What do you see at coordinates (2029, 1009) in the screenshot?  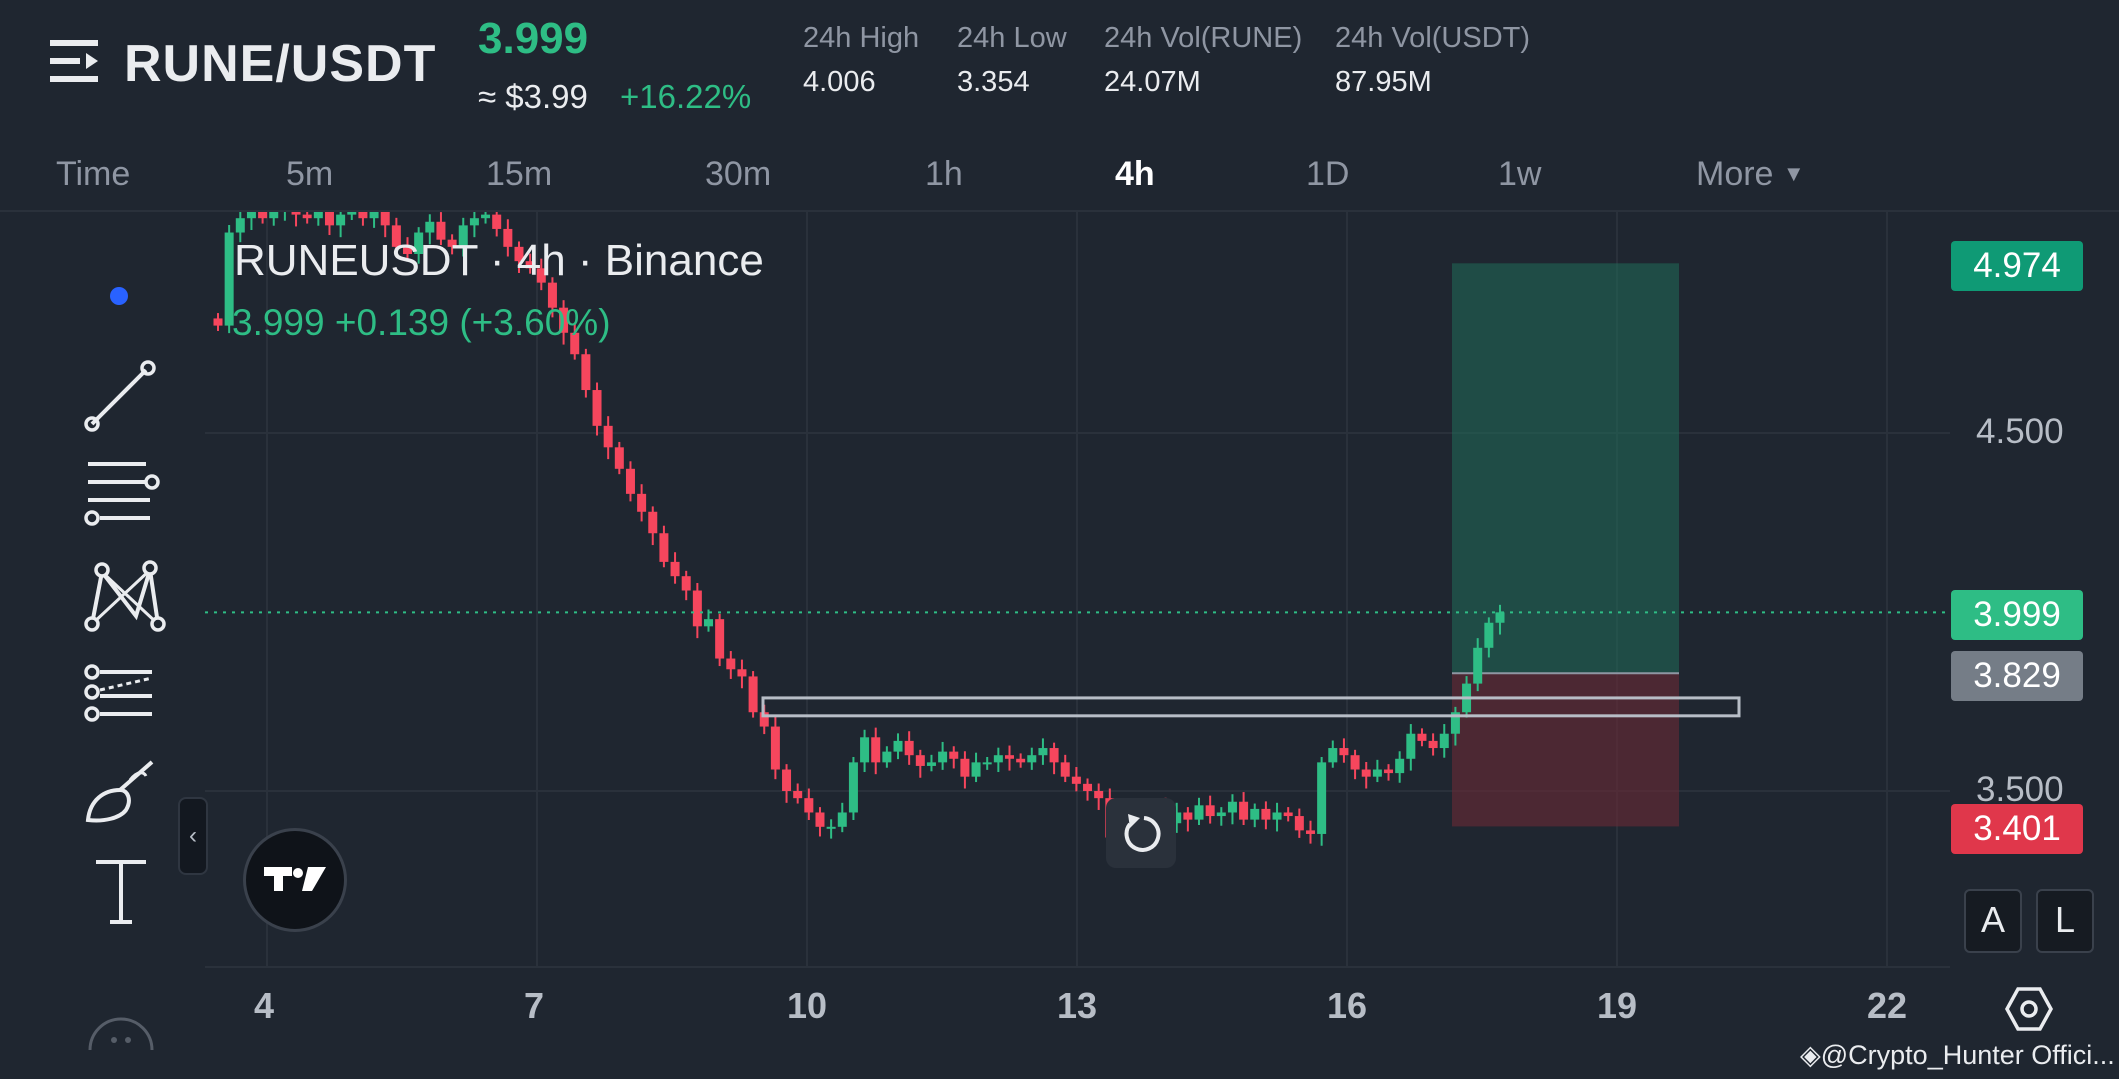 I see `settings-icon` at bounding box center [2029, 1009].